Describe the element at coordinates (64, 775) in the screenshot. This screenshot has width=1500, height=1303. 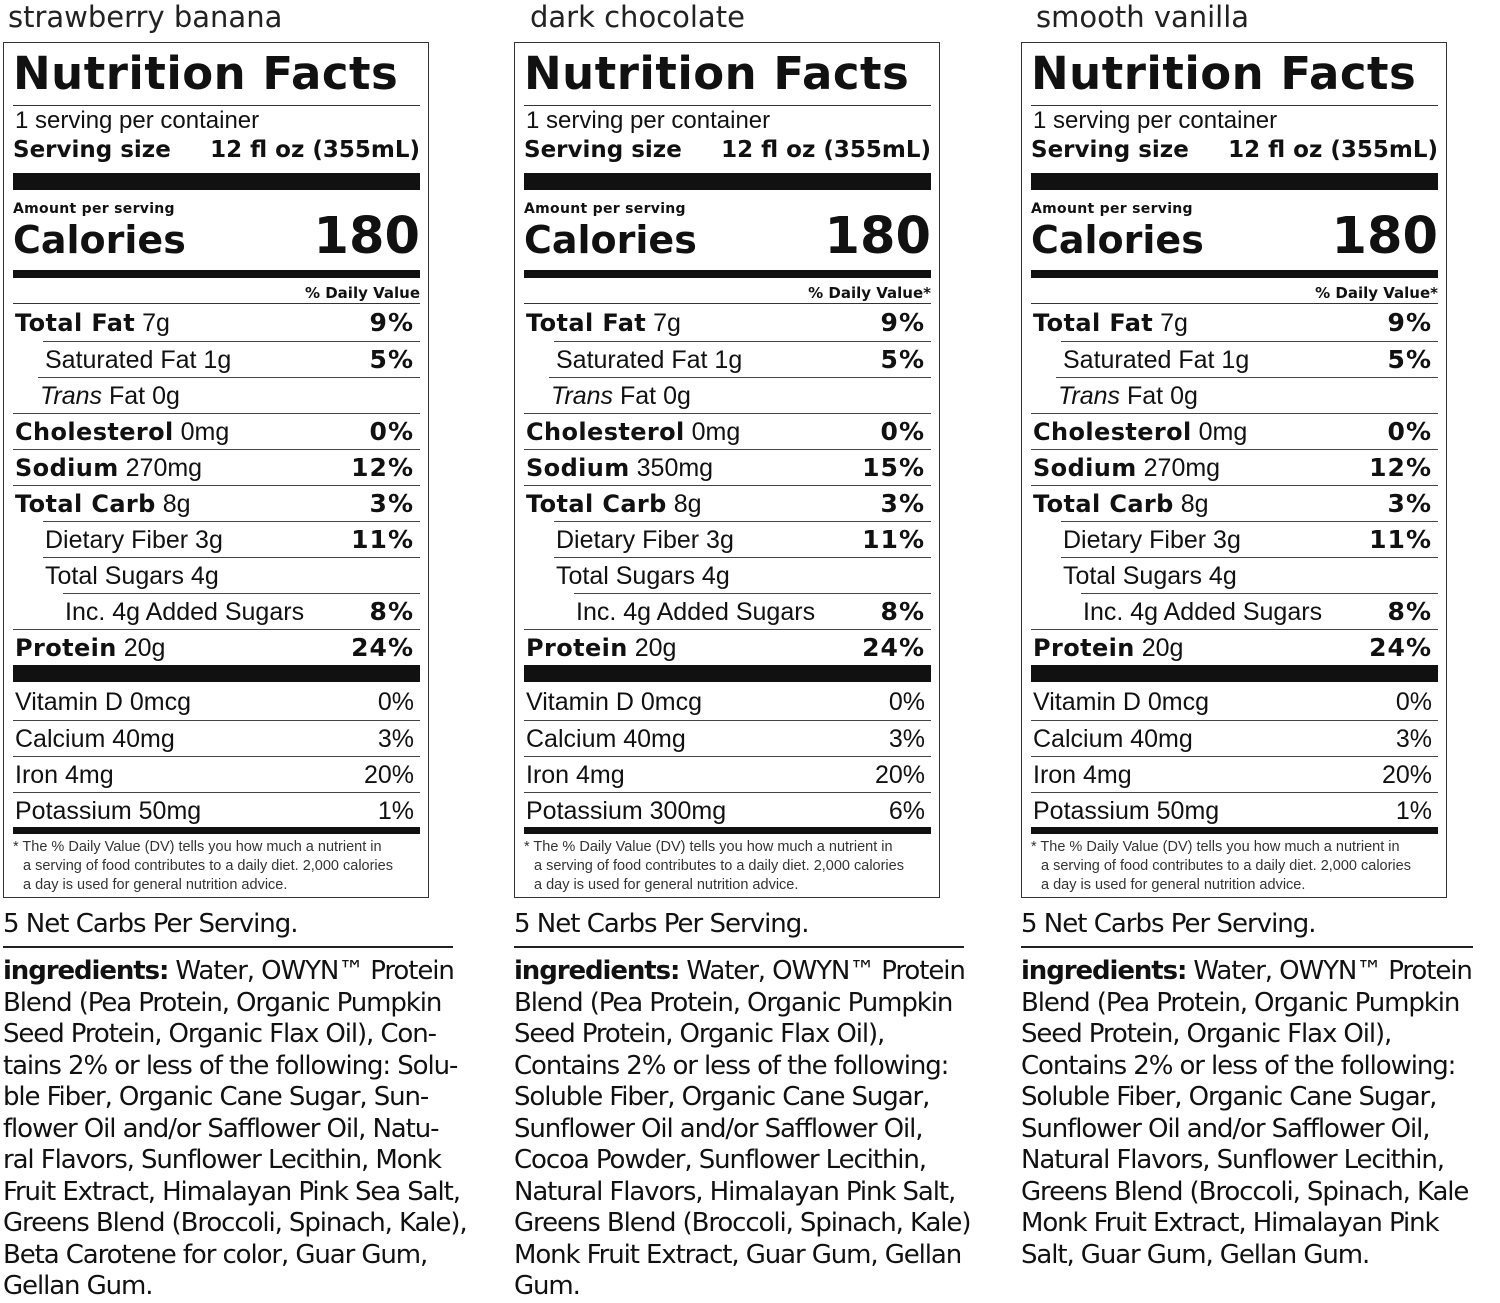
I see `vitamin-name: Iron 4mg` at that location.